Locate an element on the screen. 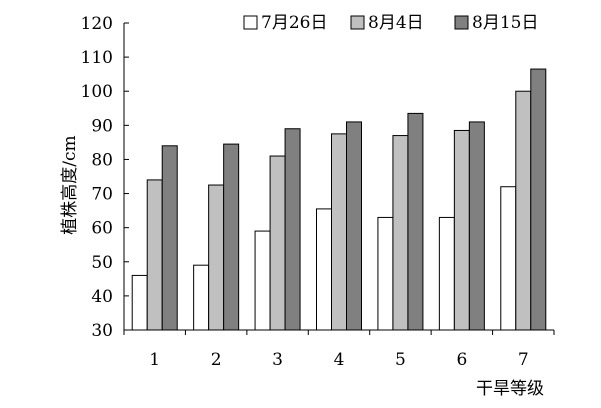 This screenshot has height=408, width=601. y-axis-label: 植株高度/cm is located at coordinates (70, 184).